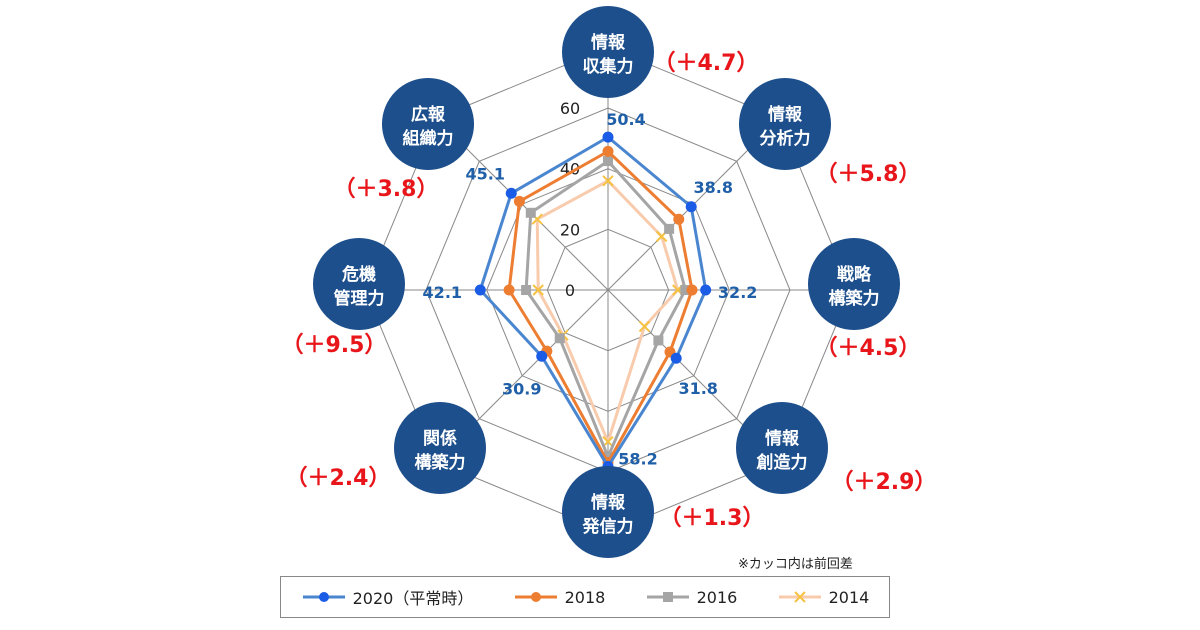 This screenshot has width=1200, height=630. What do you see at coordinates (428, 114) in the screenshot?
I see `category-label-7-line1: 広報` at bounding box center [428, 114].